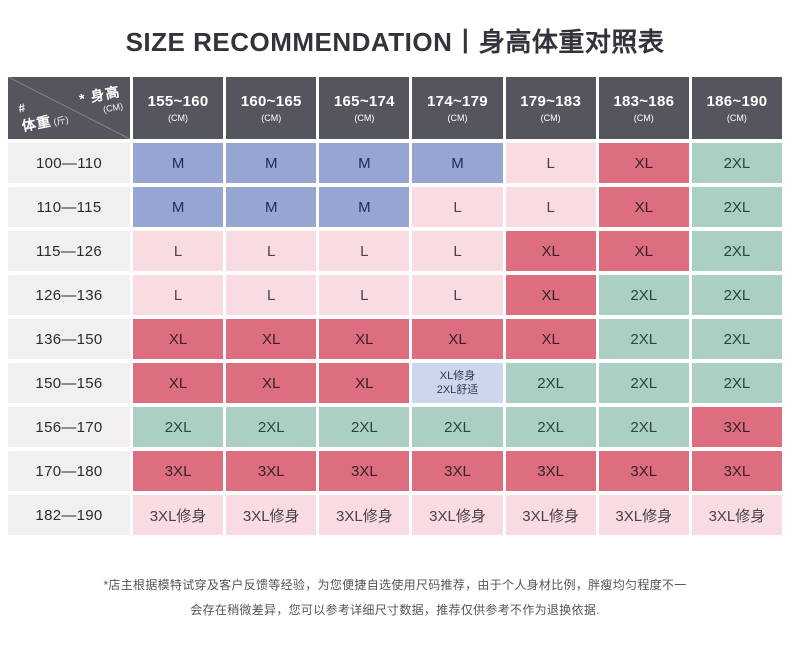 Image resolution: width=790 pixels, height=670 pixels. What do you see at coordinates (271, 101) in the screenshot?
I see `height-range-text: 160~165` at bounding box center [271, 101].